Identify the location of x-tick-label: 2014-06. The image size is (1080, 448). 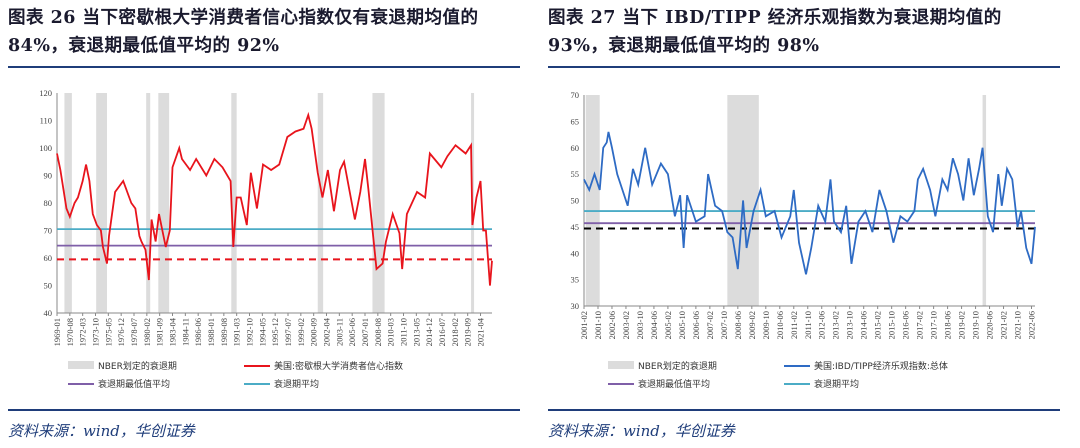
(864, 325).